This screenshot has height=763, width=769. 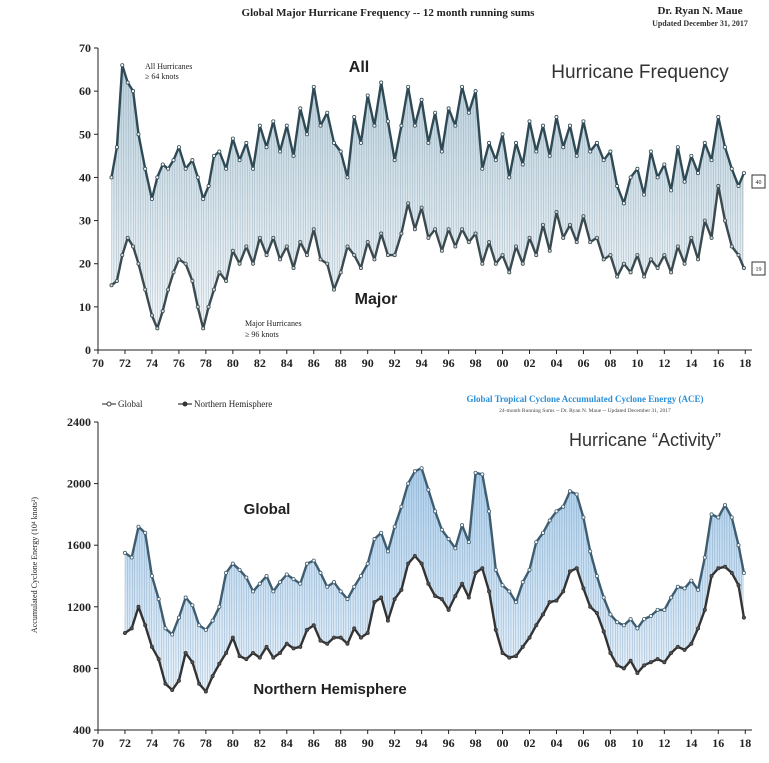 I want to click on x-tick-label: 78, so click(x=206, y=363).